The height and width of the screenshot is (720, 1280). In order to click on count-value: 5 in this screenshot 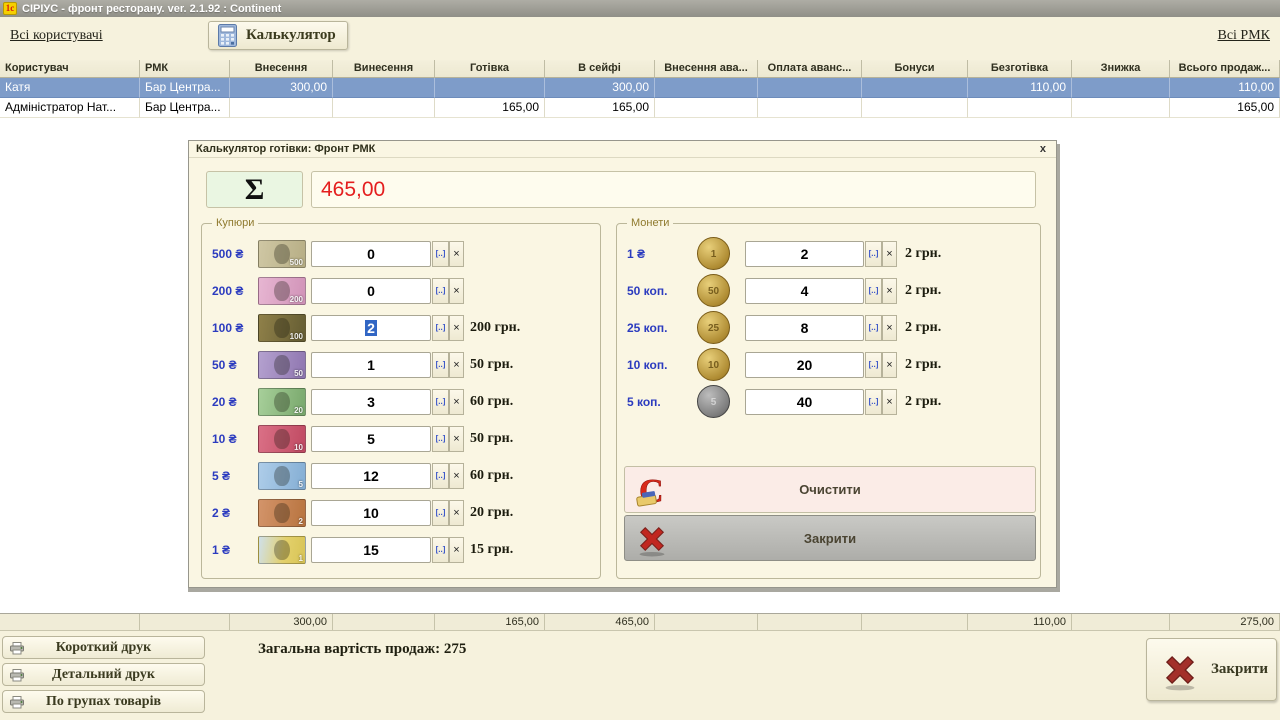, I will do `click(371, 439)`.